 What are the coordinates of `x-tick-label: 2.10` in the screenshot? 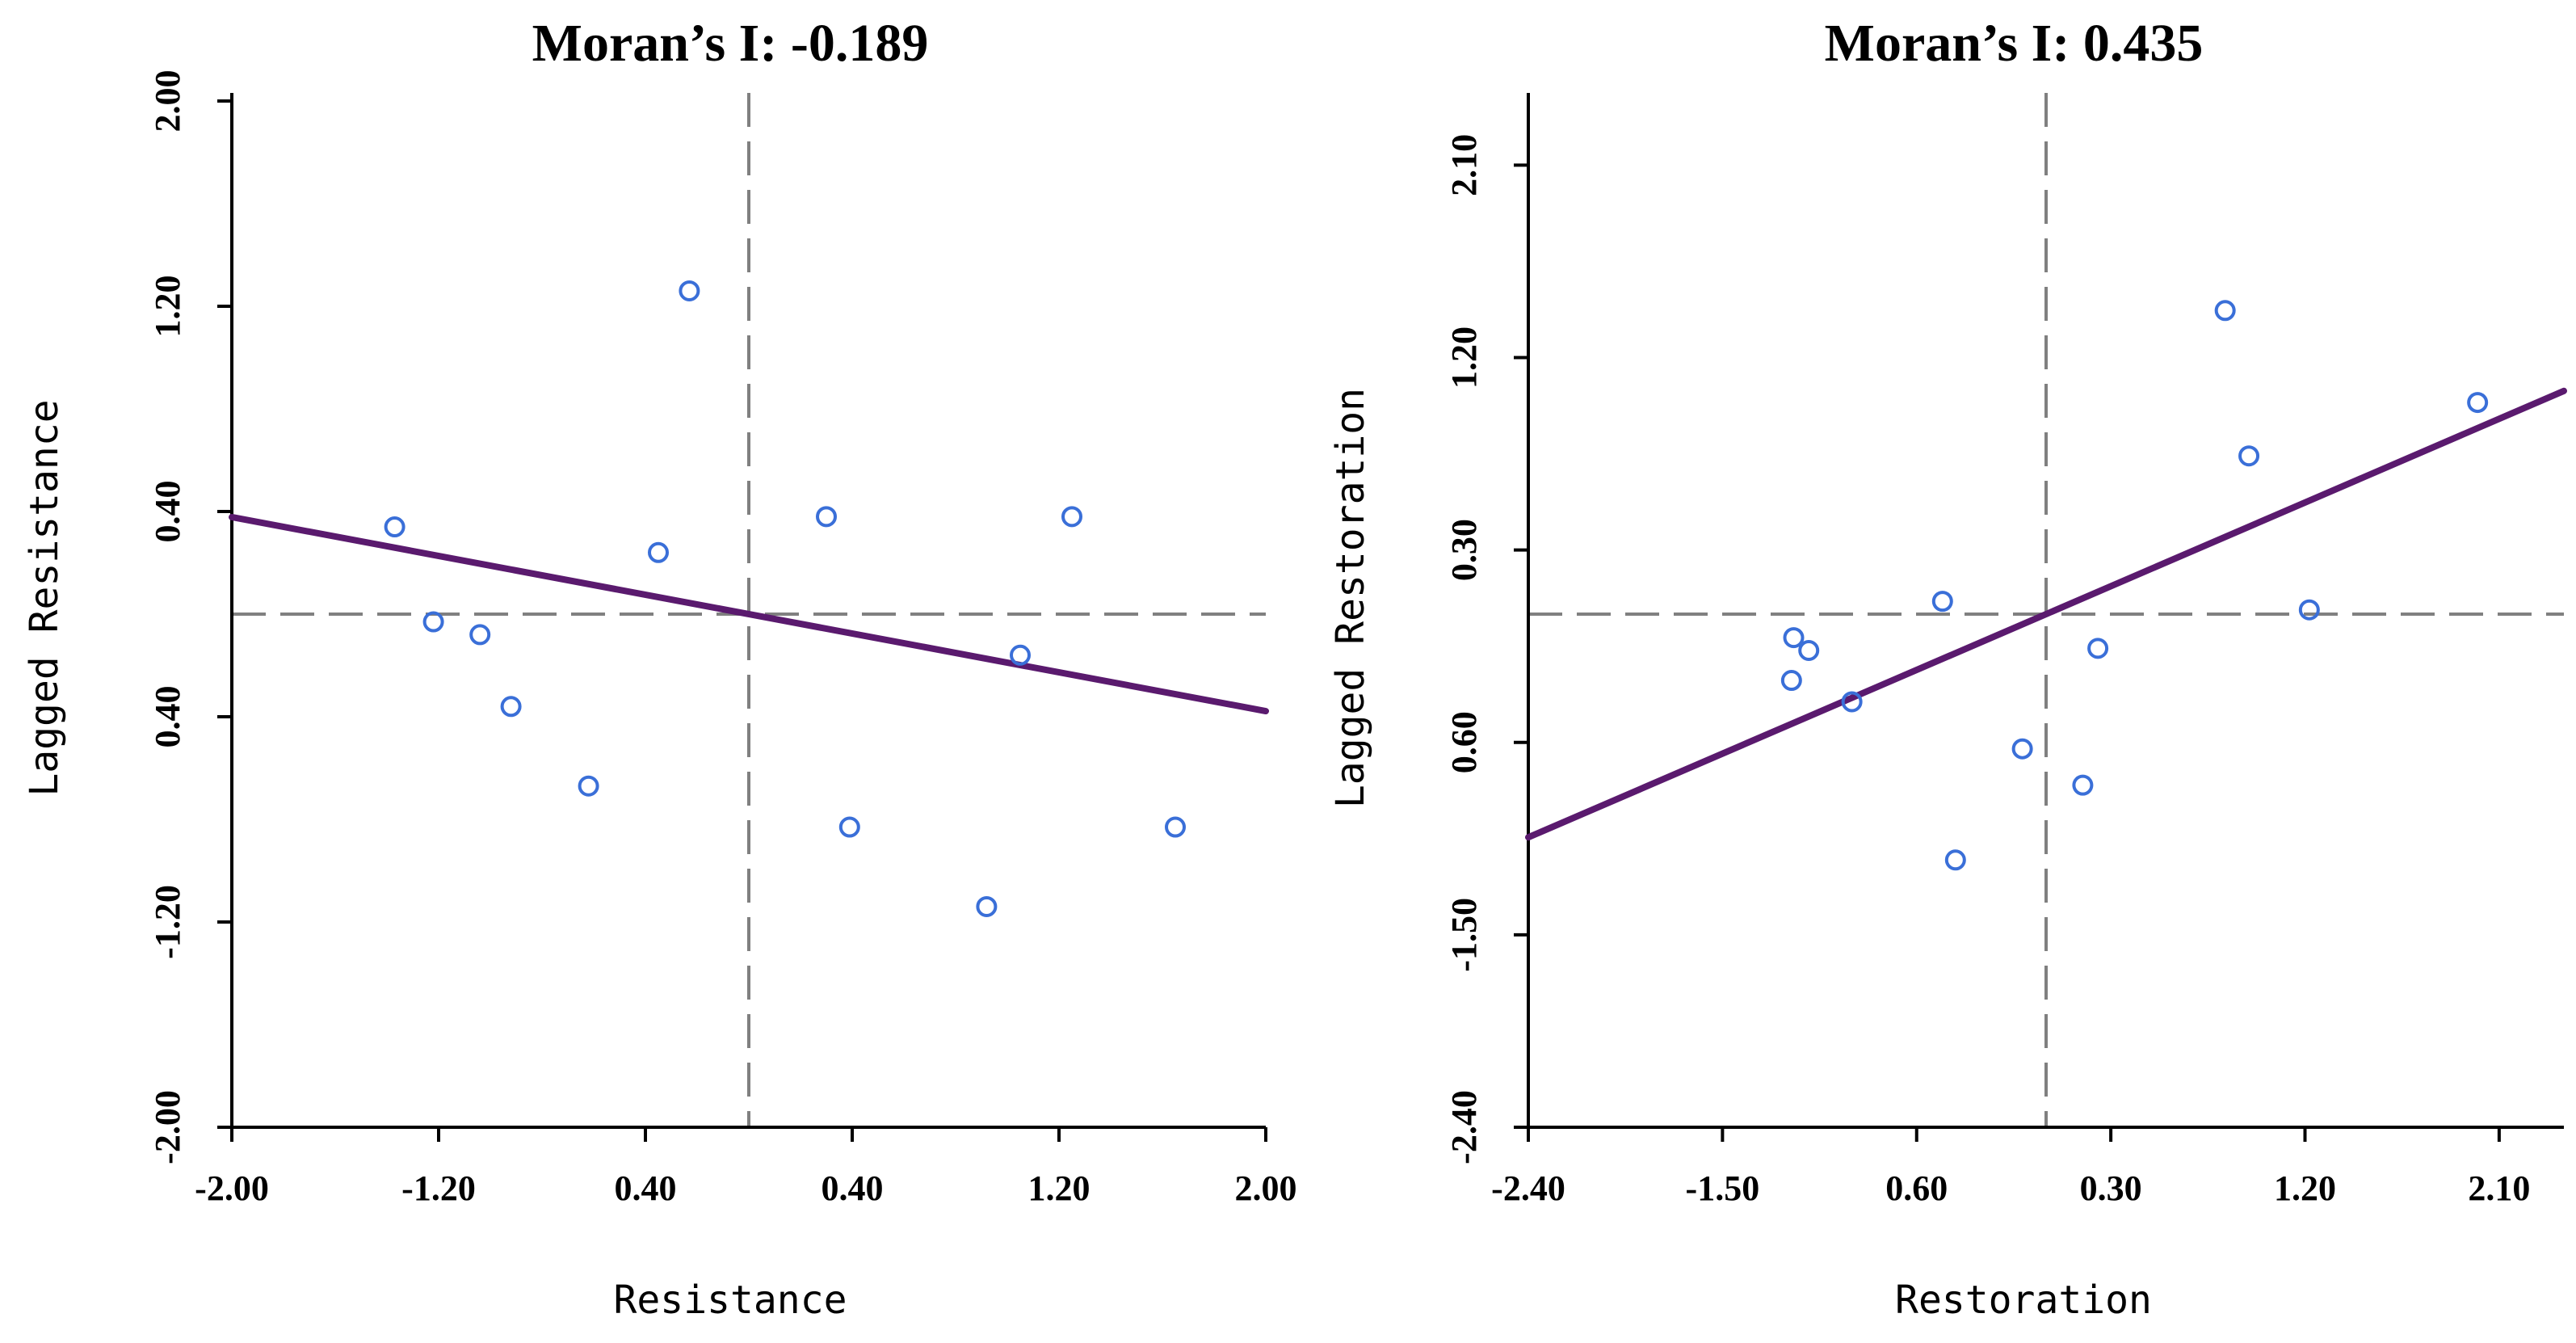 It's located at (2499, 1188).